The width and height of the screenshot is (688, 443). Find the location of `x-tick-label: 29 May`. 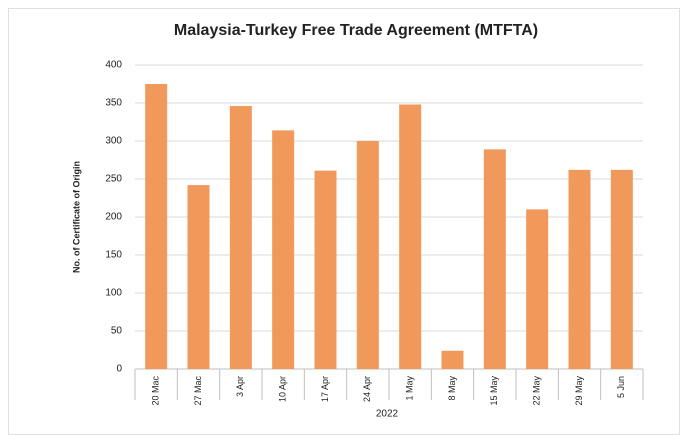

x-tick-label: 29 May is located at coordinates (579, 391).